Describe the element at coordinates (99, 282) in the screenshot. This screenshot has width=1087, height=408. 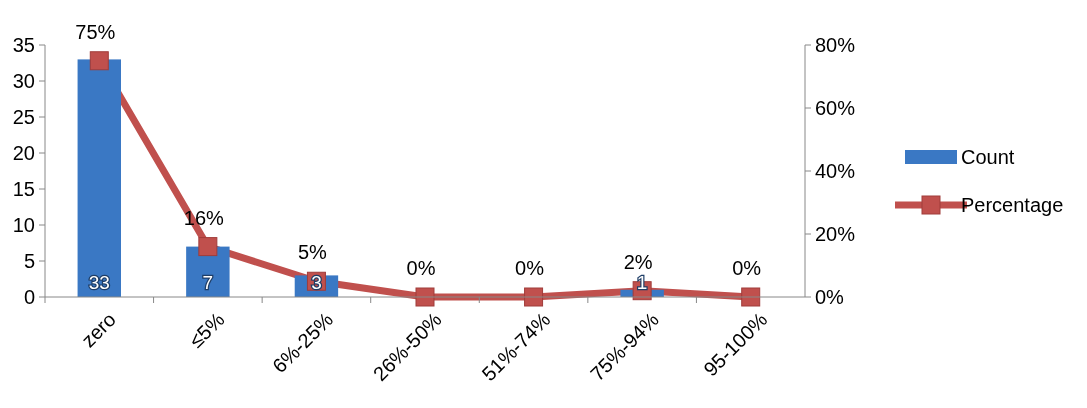
I see `data-label: 33` at that location.